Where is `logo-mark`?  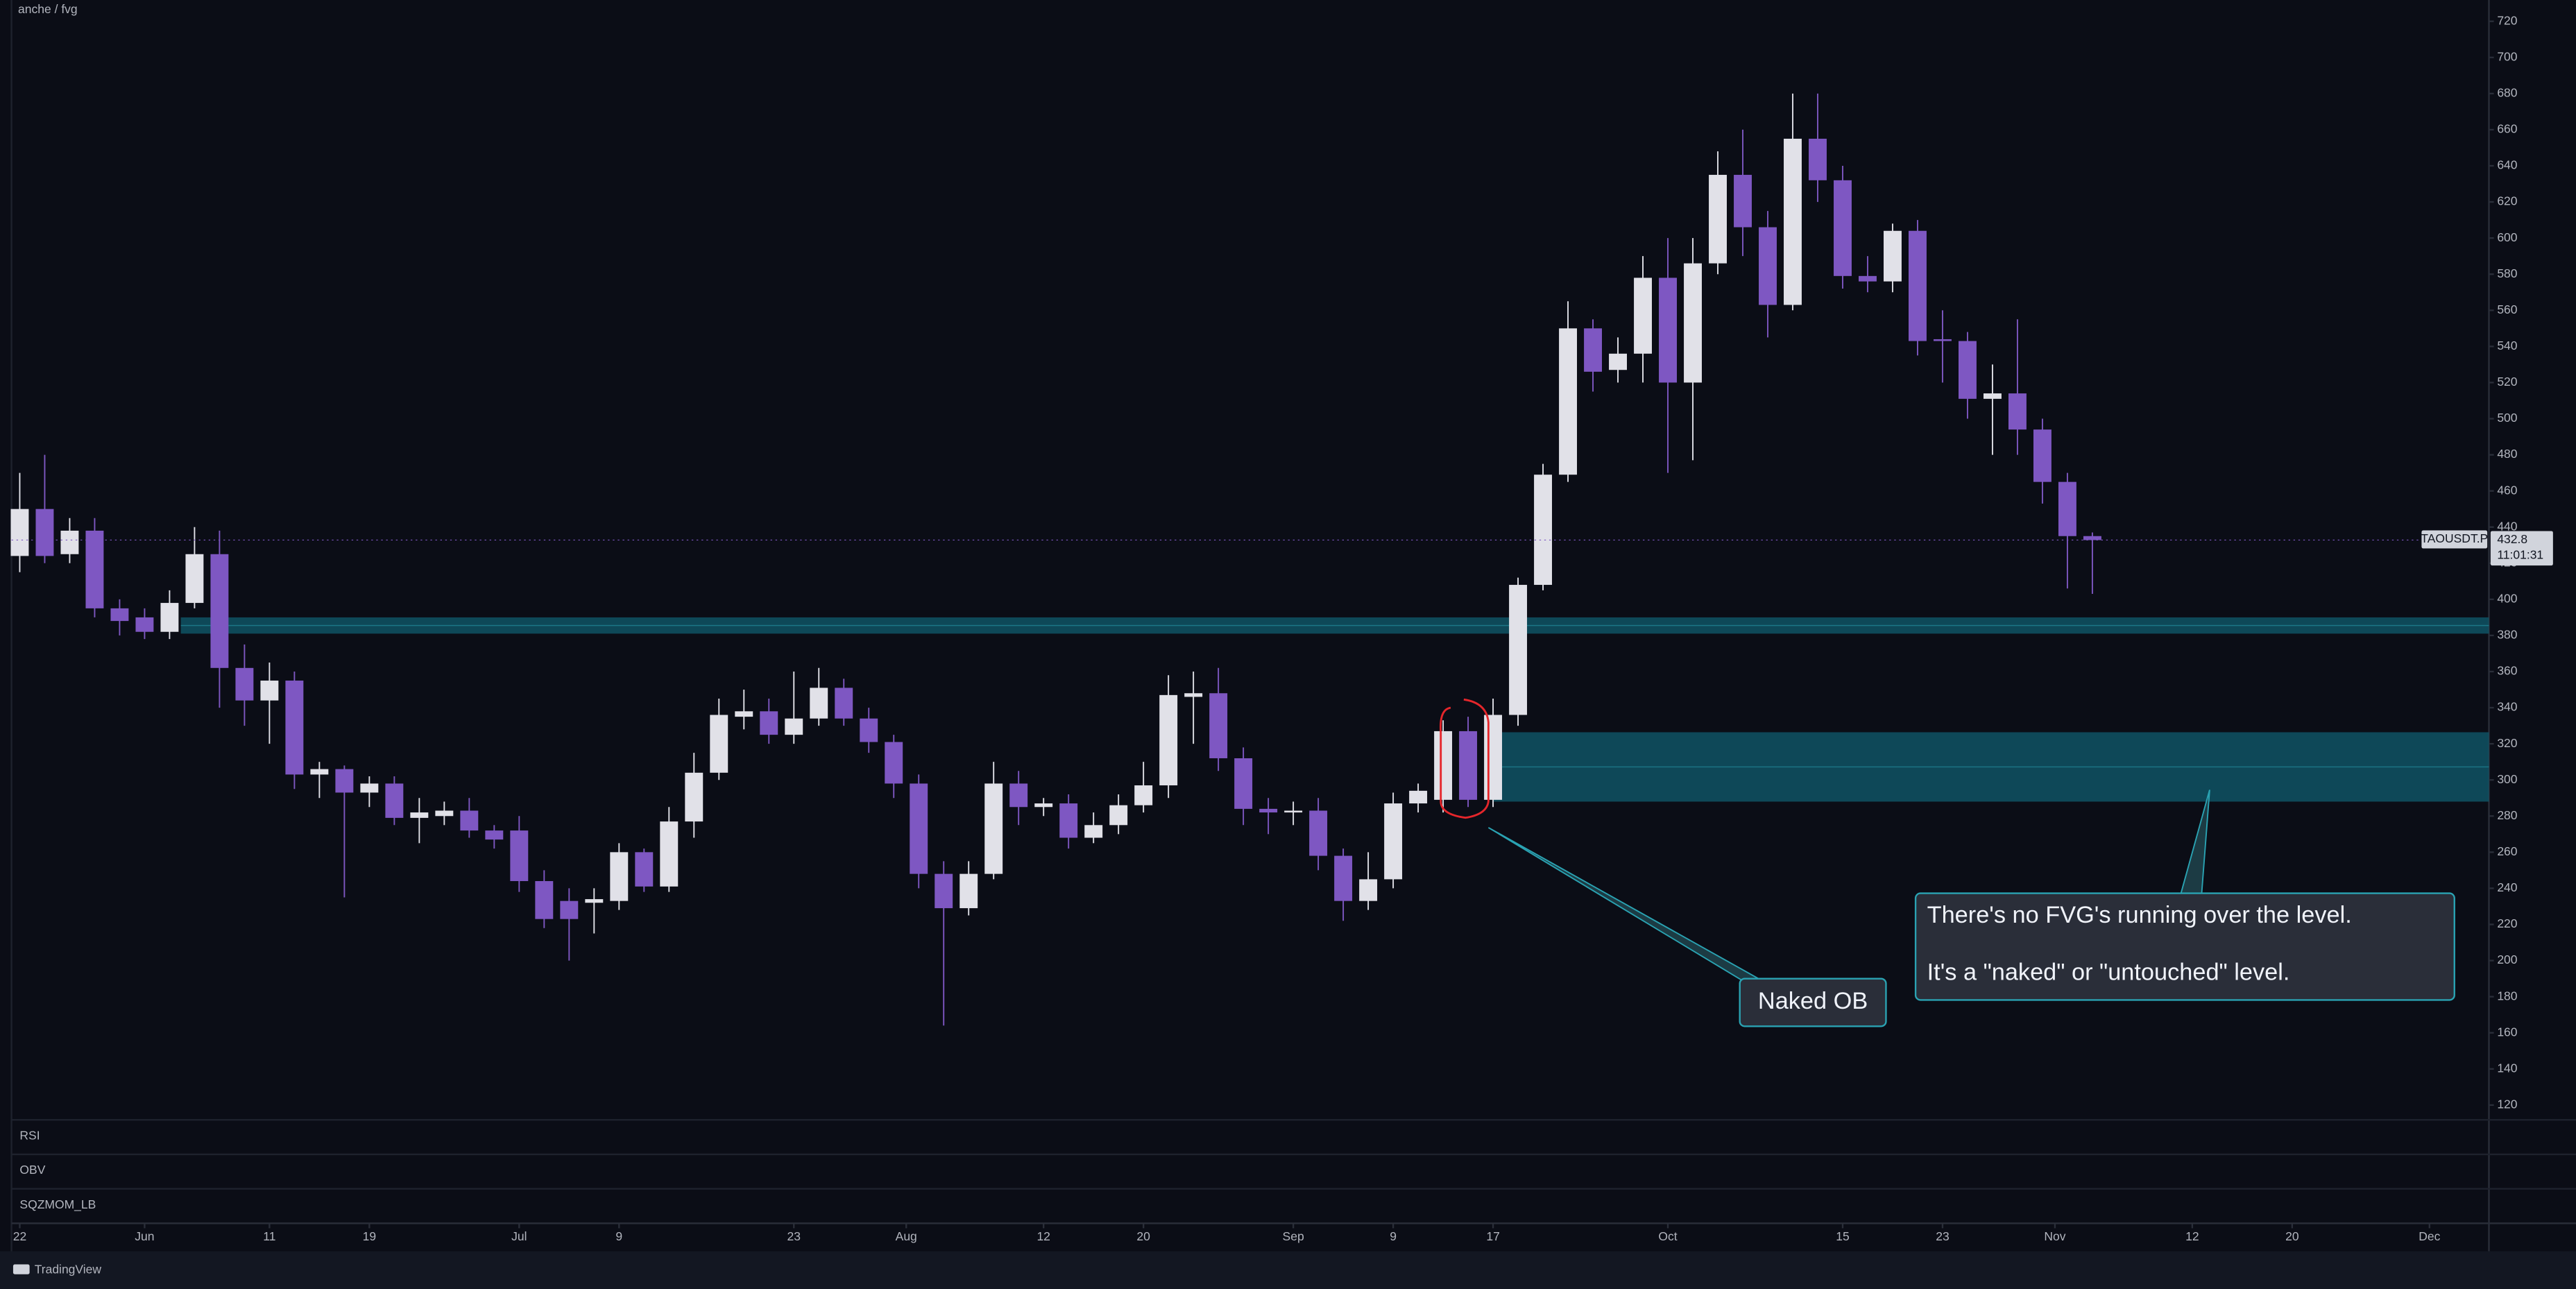
logo-mark is located at coordinates (21, 1269).